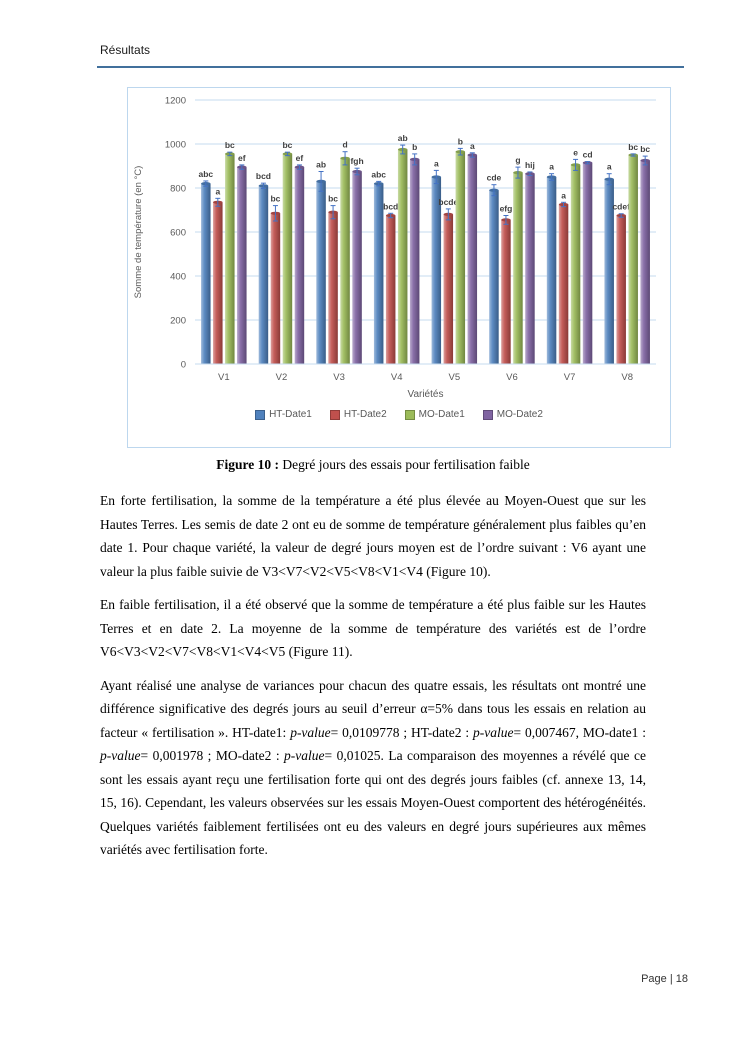  I want to click on bar-MO-Date1-V7, so click(575, 264).